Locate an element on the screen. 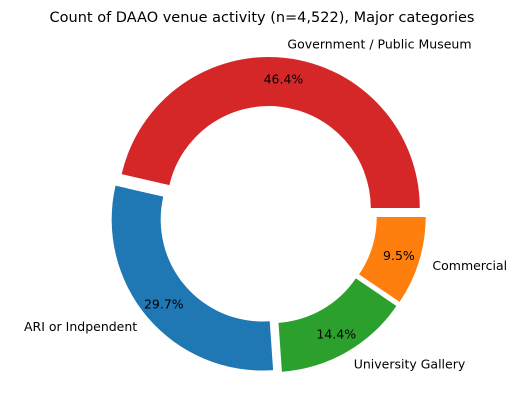  category-label-commercial: Commercial is located at coordinates (469, 265).